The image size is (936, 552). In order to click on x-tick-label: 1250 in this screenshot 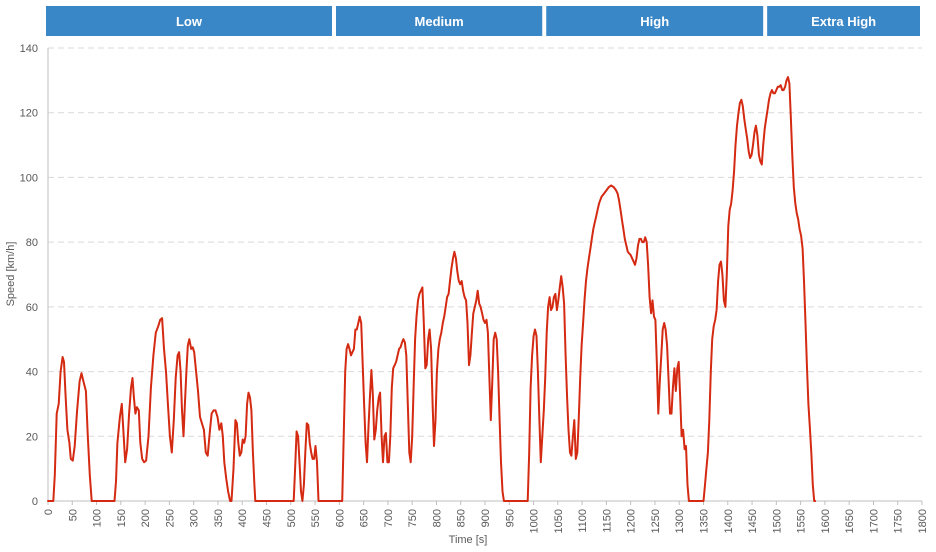, I will do `click(656, 521)`.